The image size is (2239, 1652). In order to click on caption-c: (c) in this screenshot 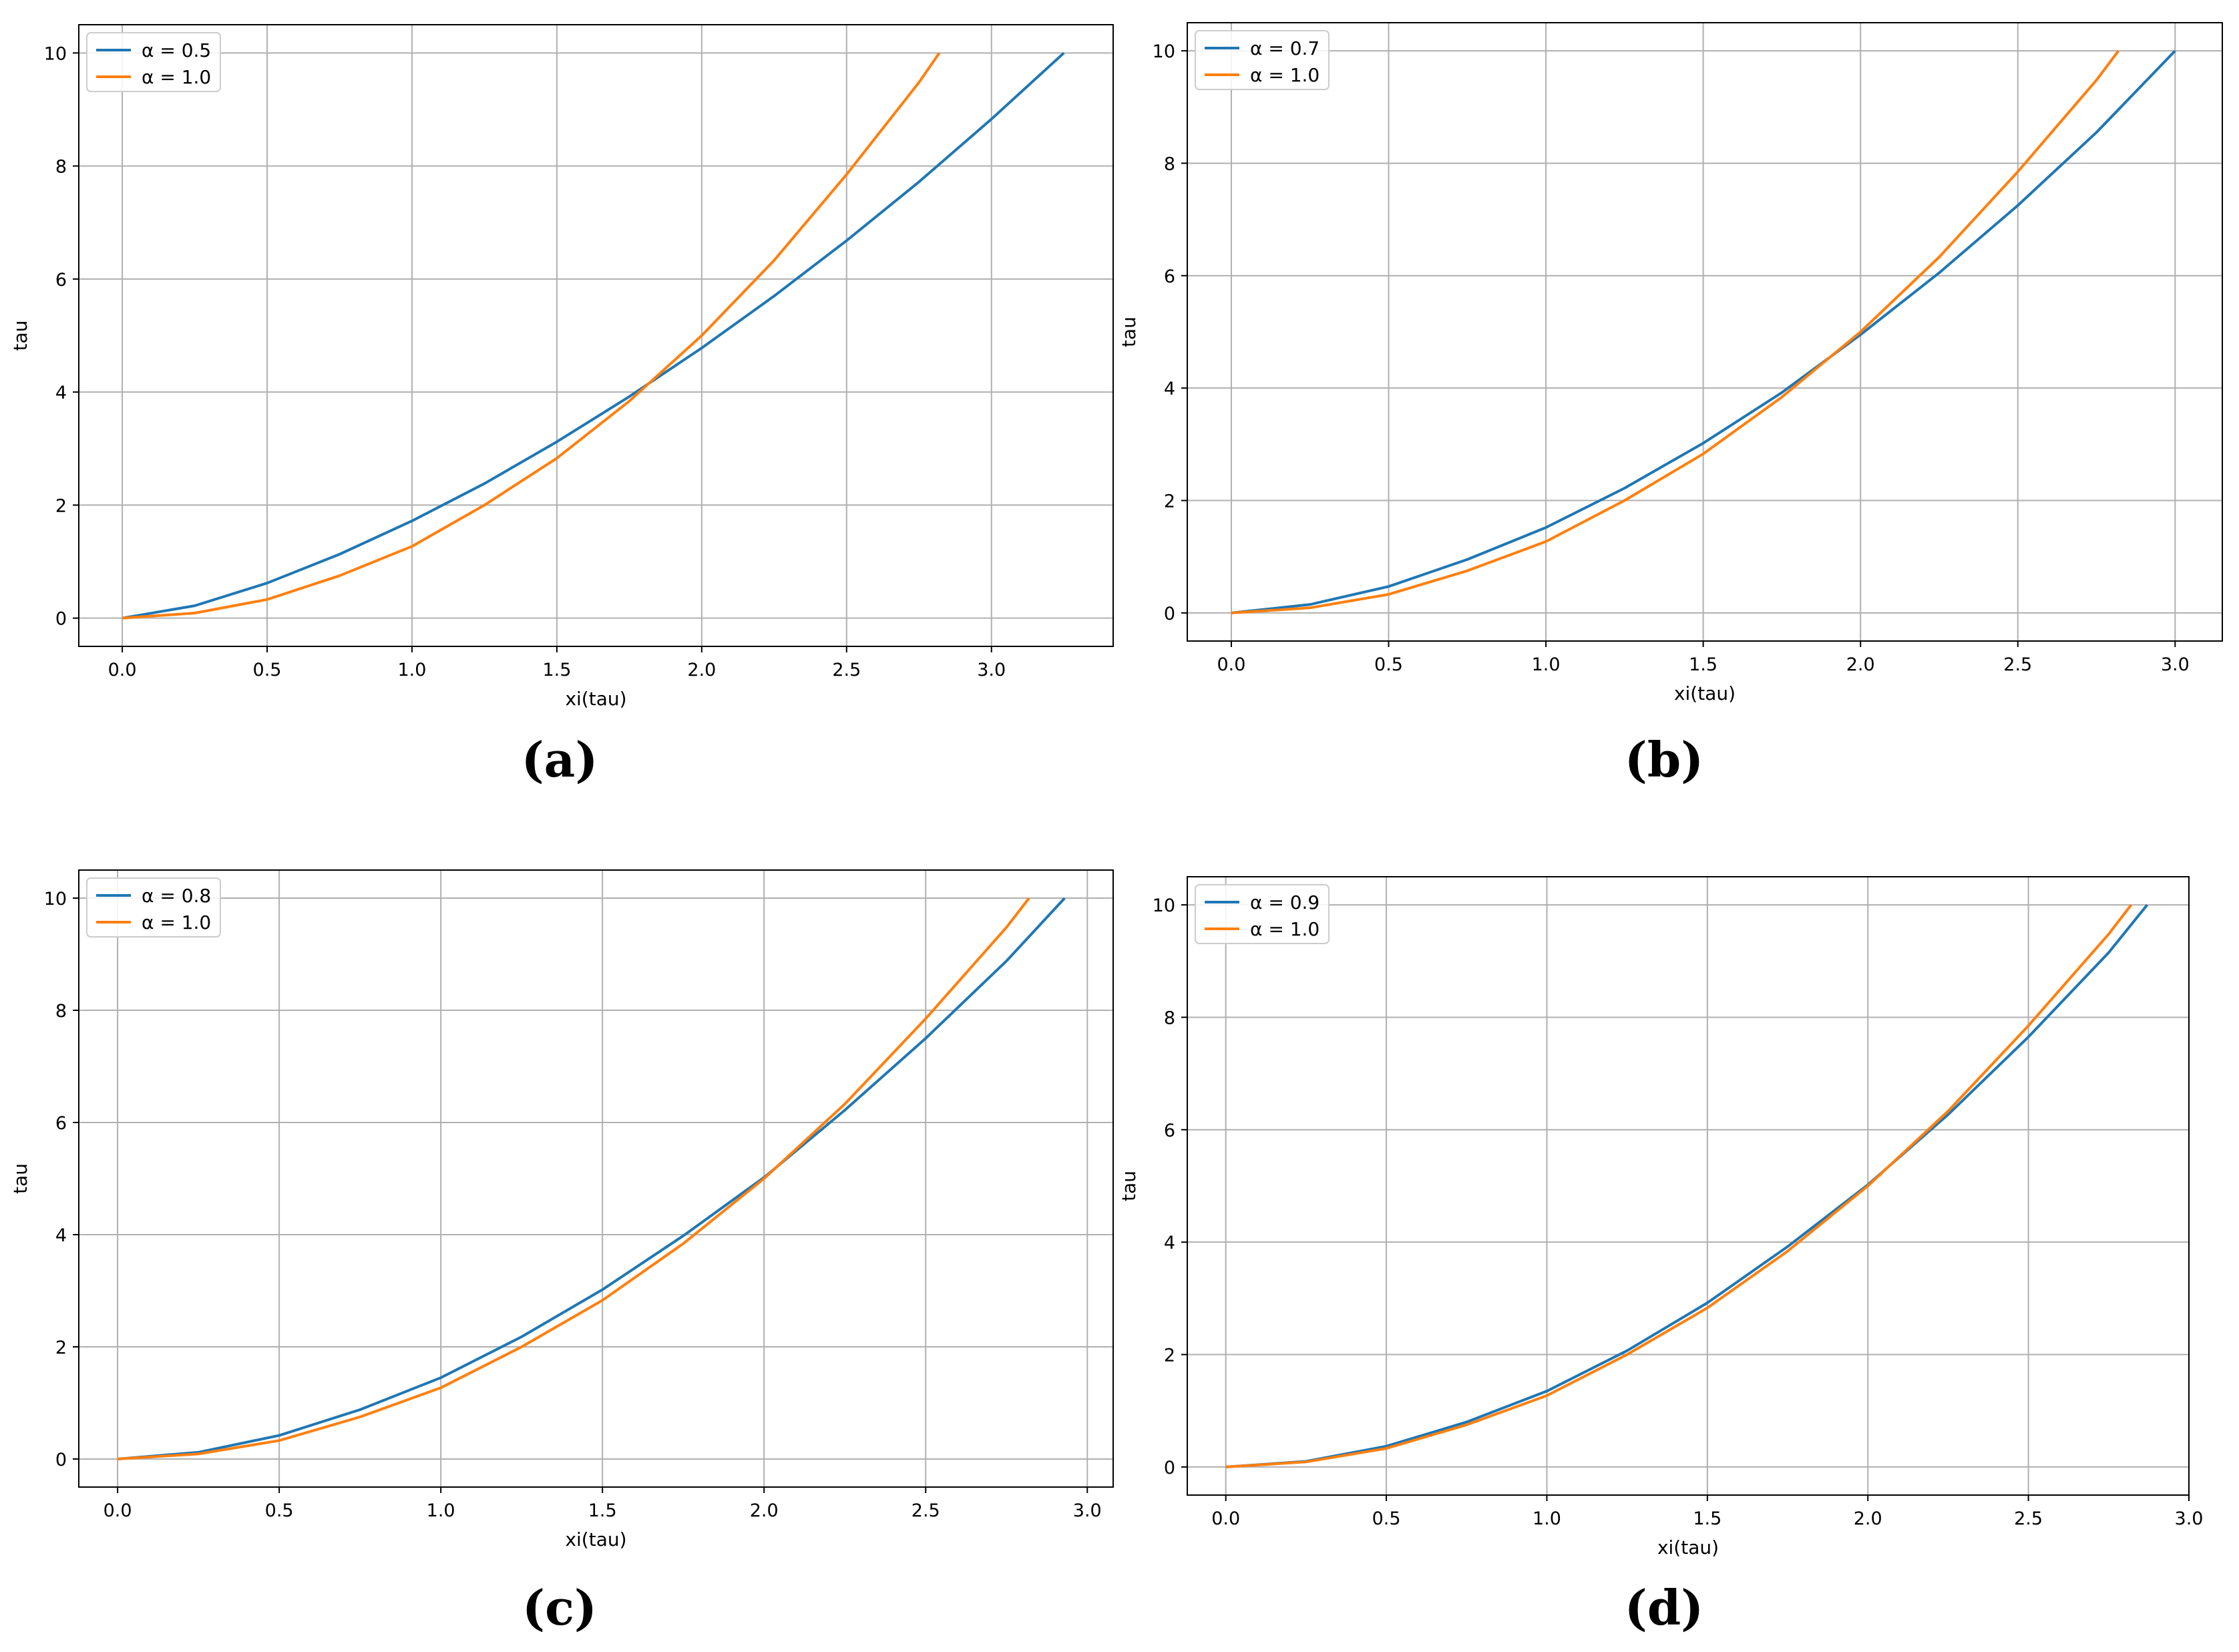, I will do `click(560, 1607)`.